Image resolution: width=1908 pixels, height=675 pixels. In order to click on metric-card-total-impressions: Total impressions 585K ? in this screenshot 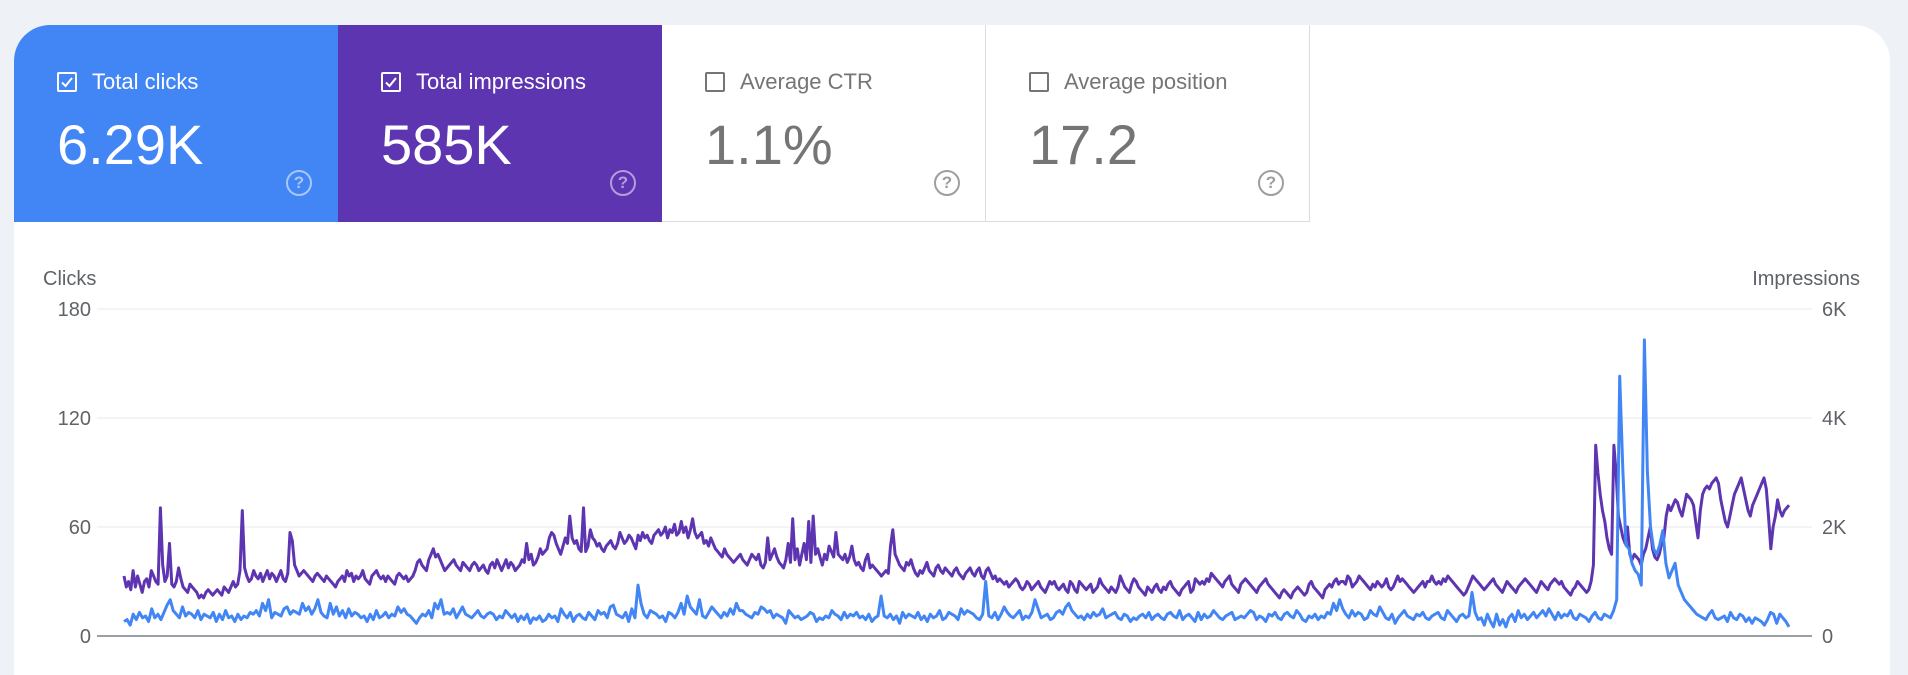, I will do `click(500, 123)`.